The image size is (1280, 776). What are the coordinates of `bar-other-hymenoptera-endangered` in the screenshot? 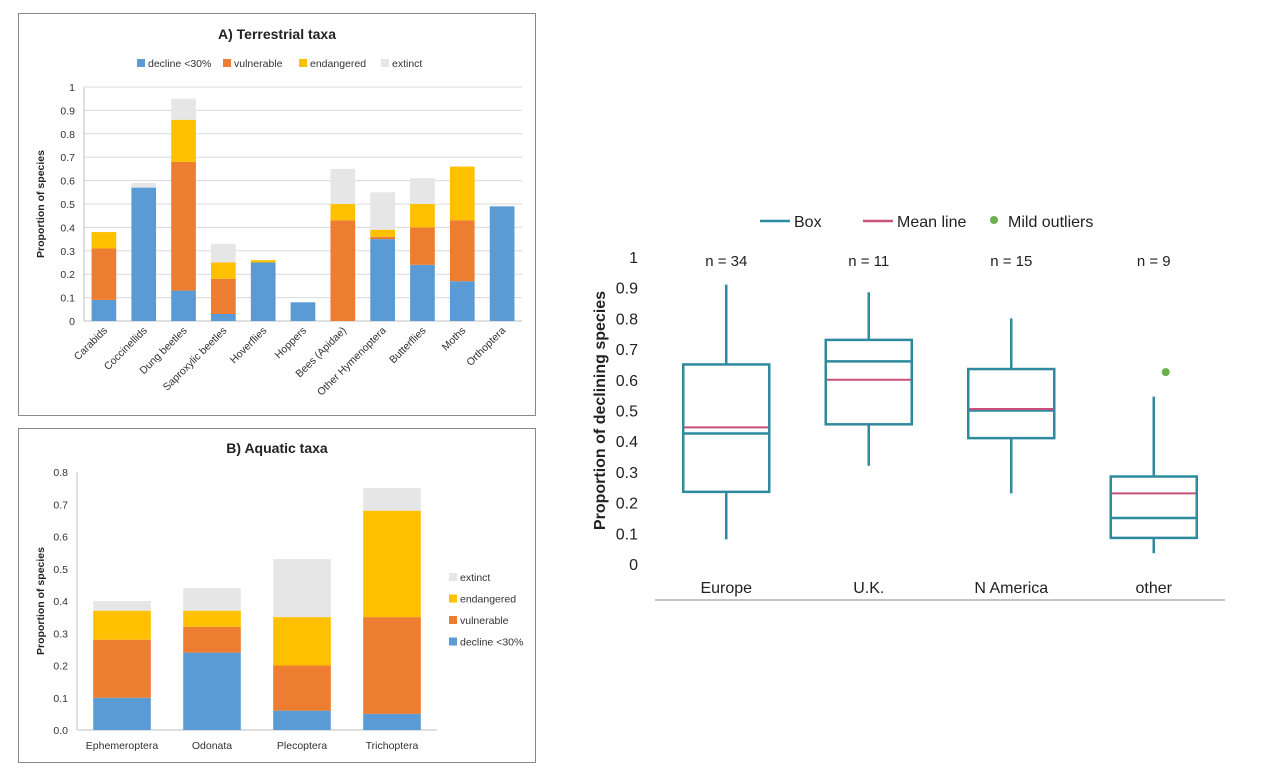 It's located at (382, 233).